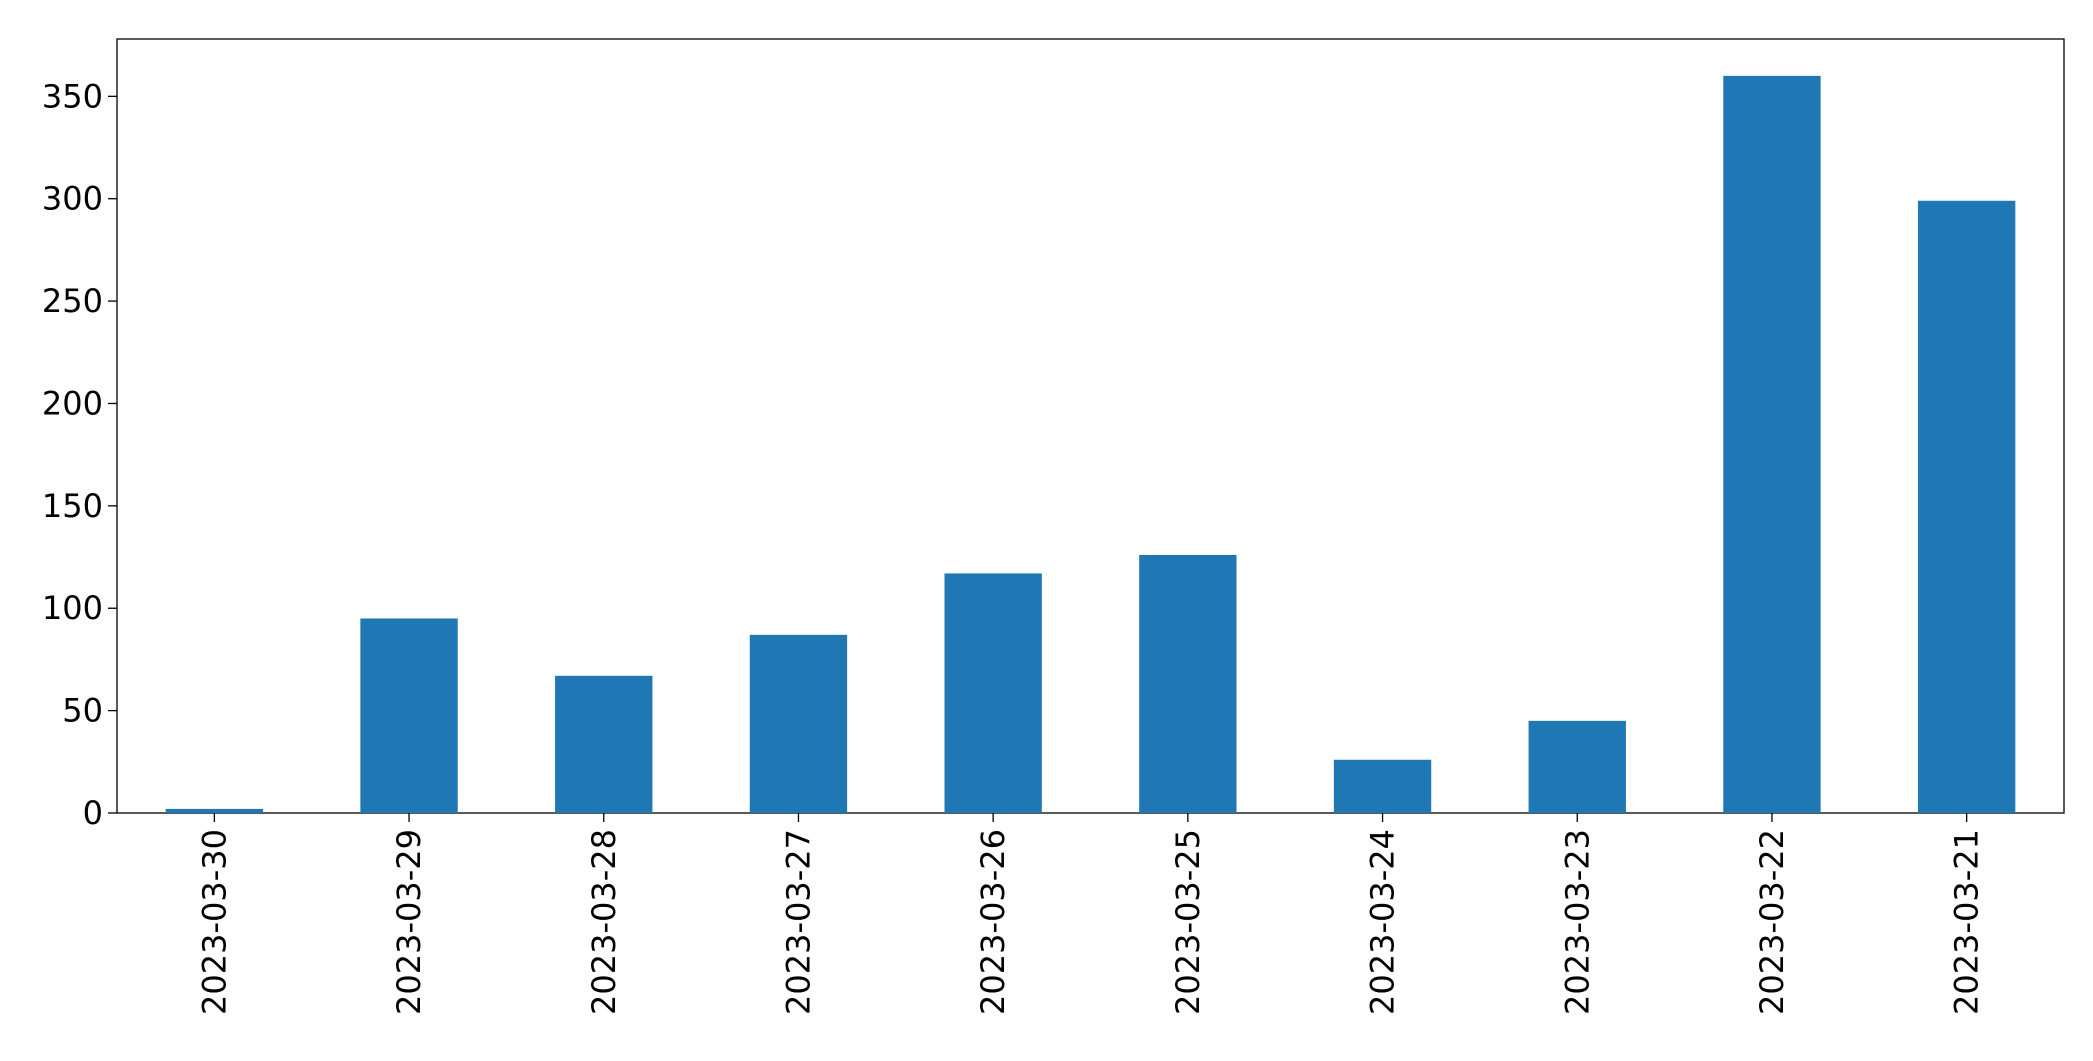 The width and height of the screenshot is (2093, 1061). I want to click on y-tick-label: 150, so click(72, 506).